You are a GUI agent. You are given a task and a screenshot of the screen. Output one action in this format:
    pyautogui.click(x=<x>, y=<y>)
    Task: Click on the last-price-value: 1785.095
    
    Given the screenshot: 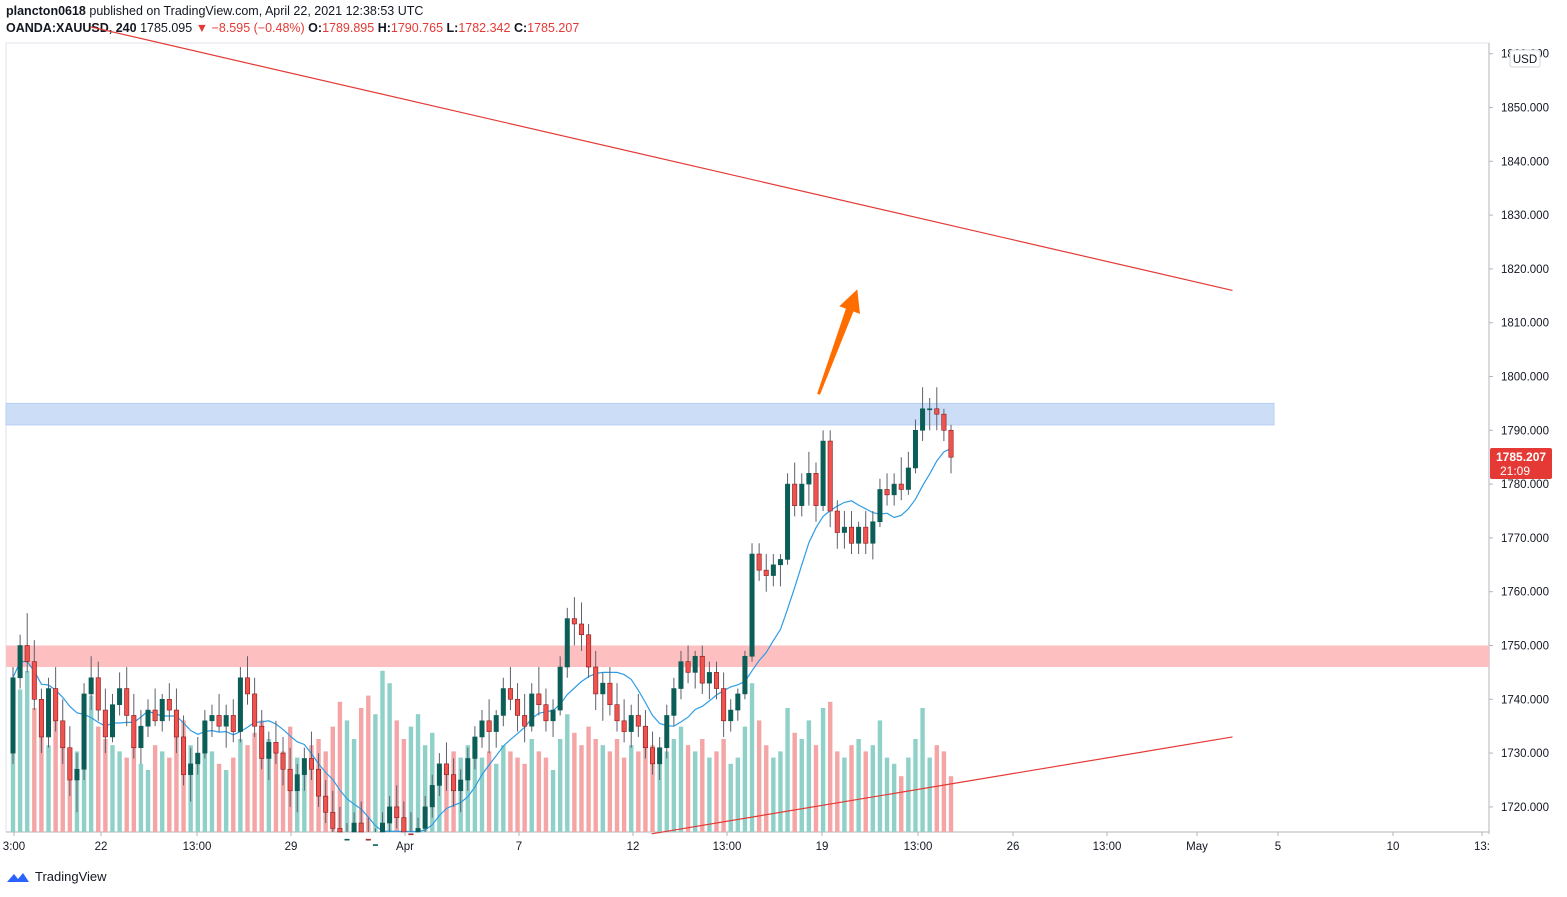 What is the action you would take?
    pyautogui.click(x=166, y=28)
    